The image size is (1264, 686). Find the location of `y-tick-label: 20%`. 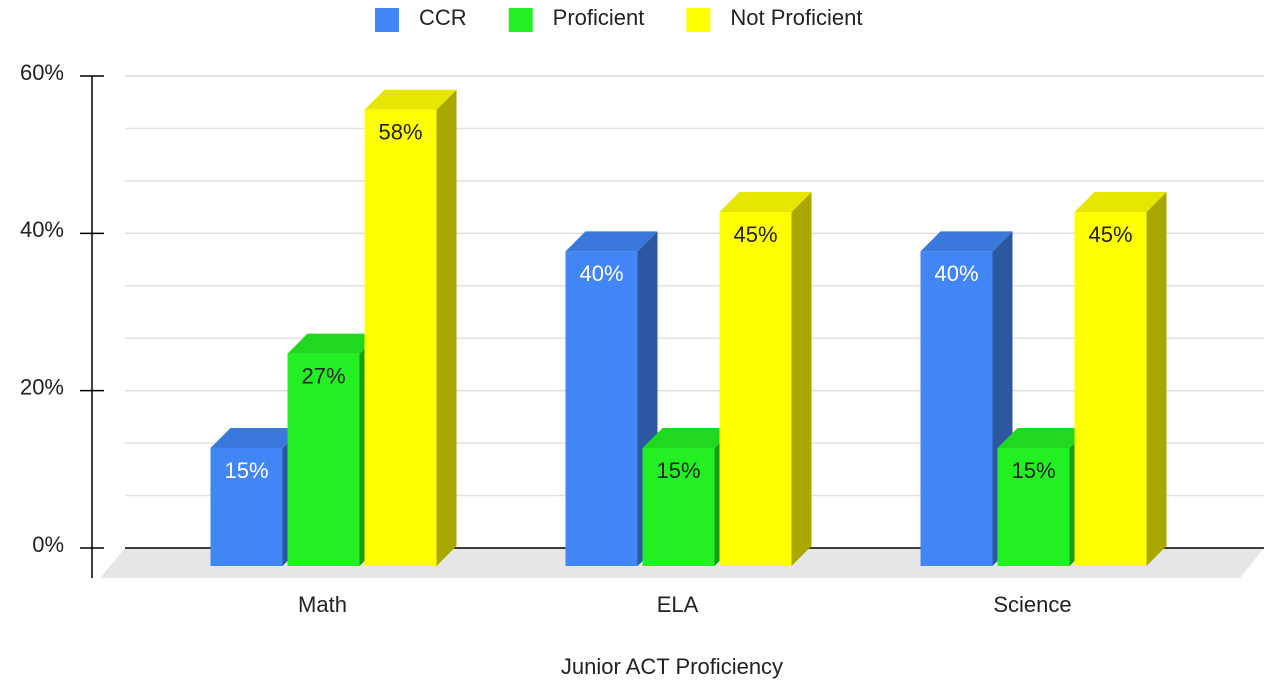

y-tick-label: 20% is located at coordinates (42, 386).